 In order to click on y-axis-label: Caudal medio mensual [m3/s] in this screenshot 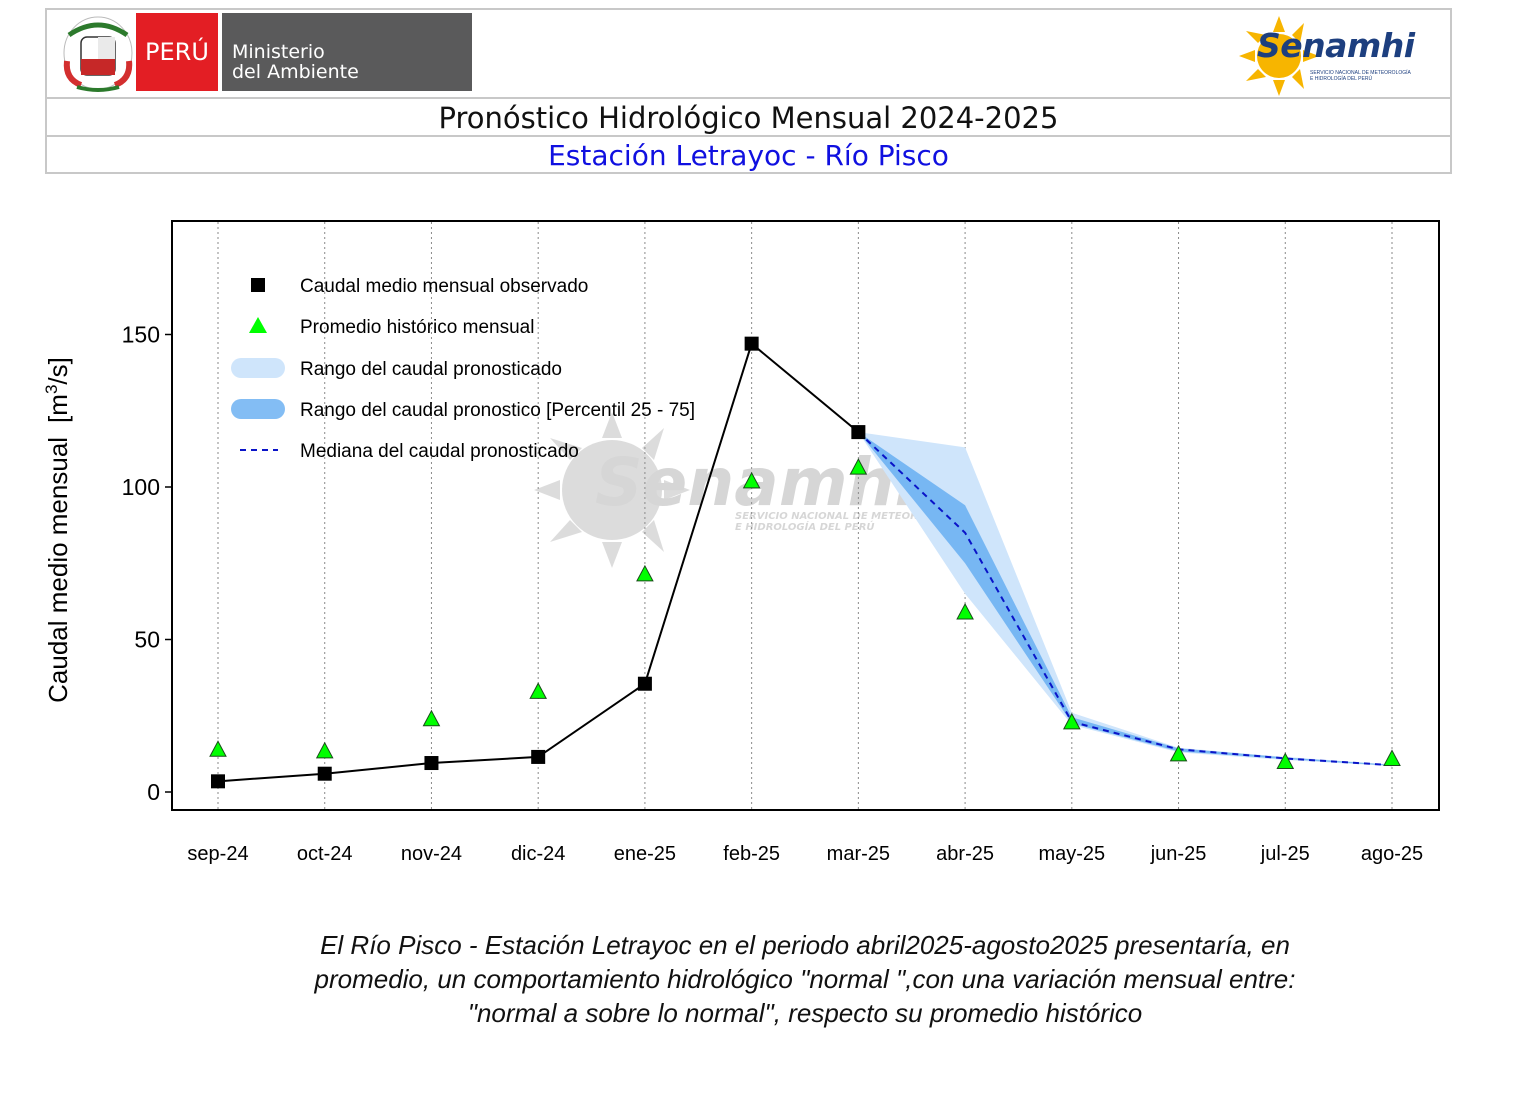, I will do `click(57, 530)`.